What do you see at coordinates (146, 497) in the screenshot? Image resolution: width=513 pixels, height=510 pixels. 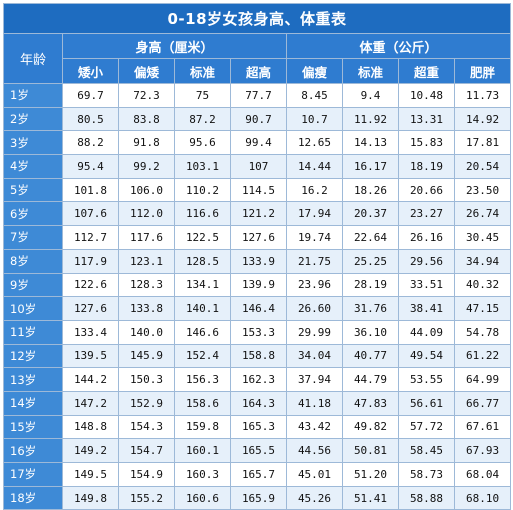 I see `height-value-cell: 155.2` at bounding box center [146, 497].